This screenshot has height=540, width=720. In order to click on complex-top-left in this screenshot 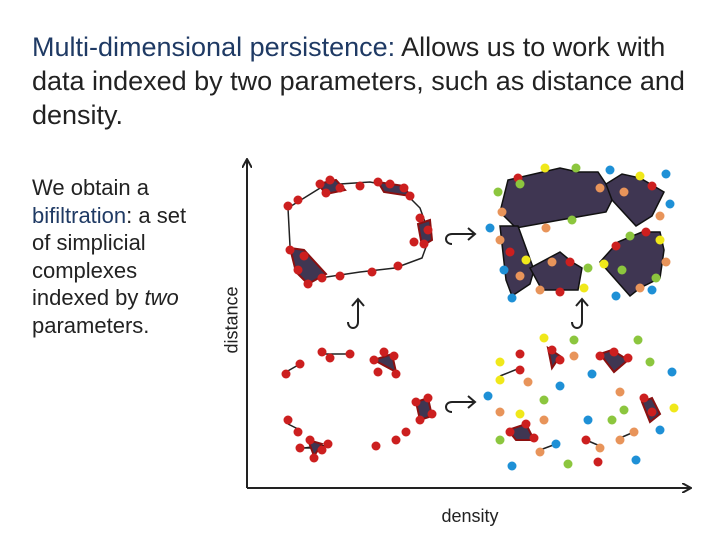, I will do `click(358, 232)`.